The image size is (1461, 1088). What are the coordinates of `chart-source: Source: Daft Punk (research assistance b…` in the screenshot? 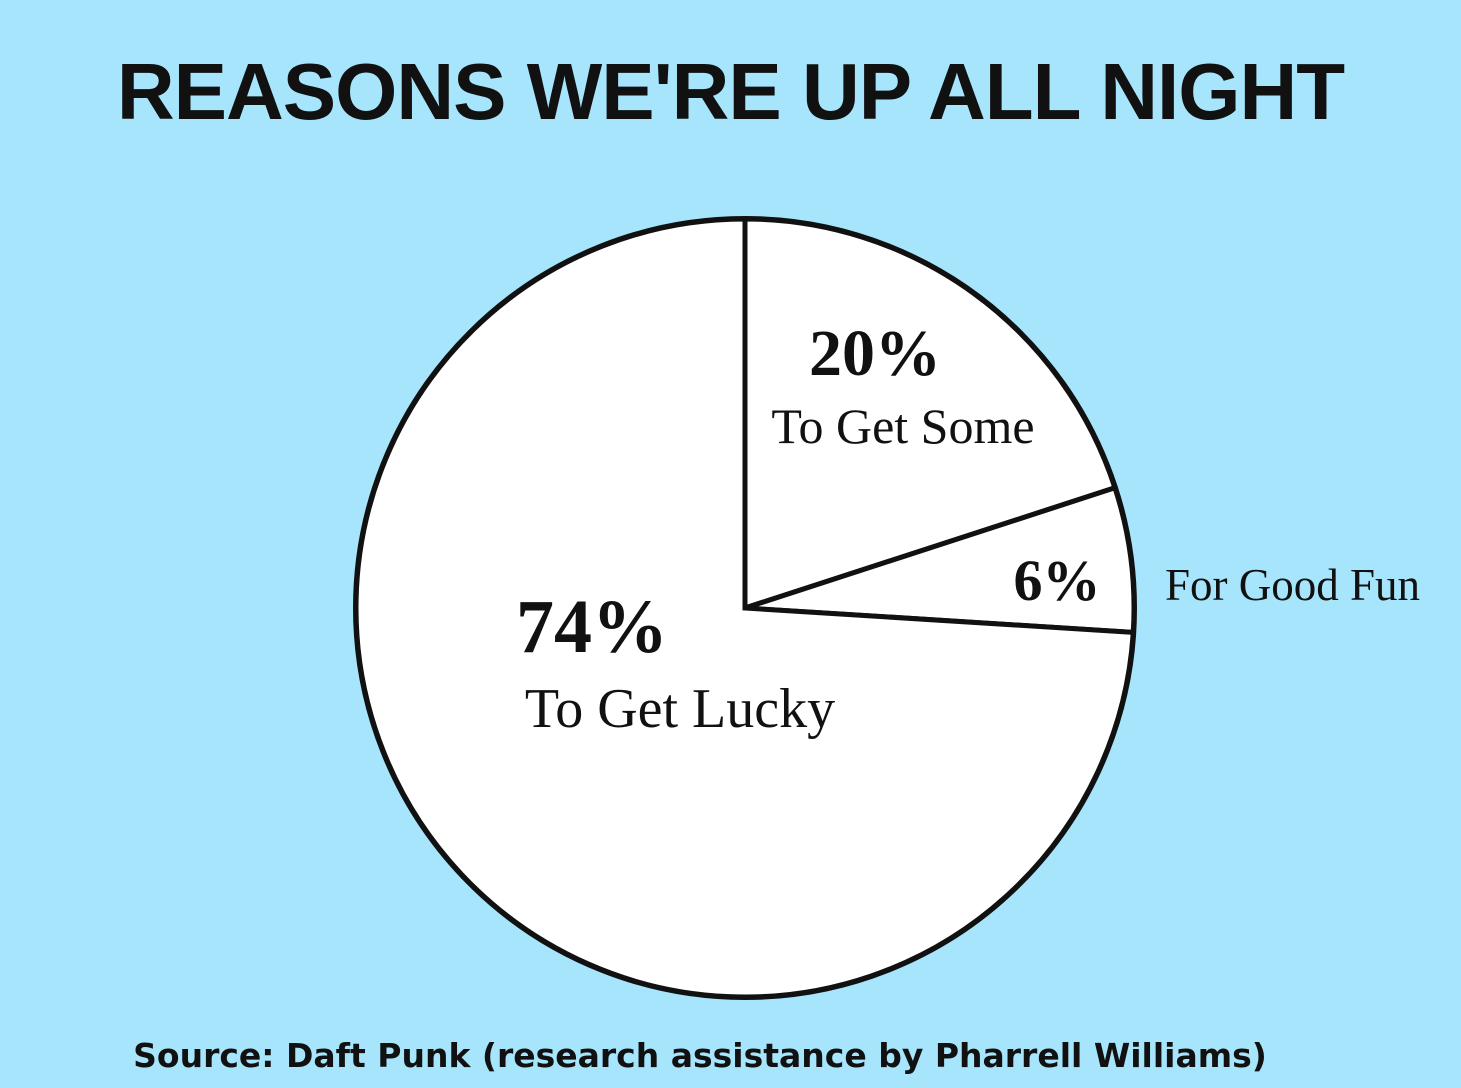 It's located at (700, 1055).